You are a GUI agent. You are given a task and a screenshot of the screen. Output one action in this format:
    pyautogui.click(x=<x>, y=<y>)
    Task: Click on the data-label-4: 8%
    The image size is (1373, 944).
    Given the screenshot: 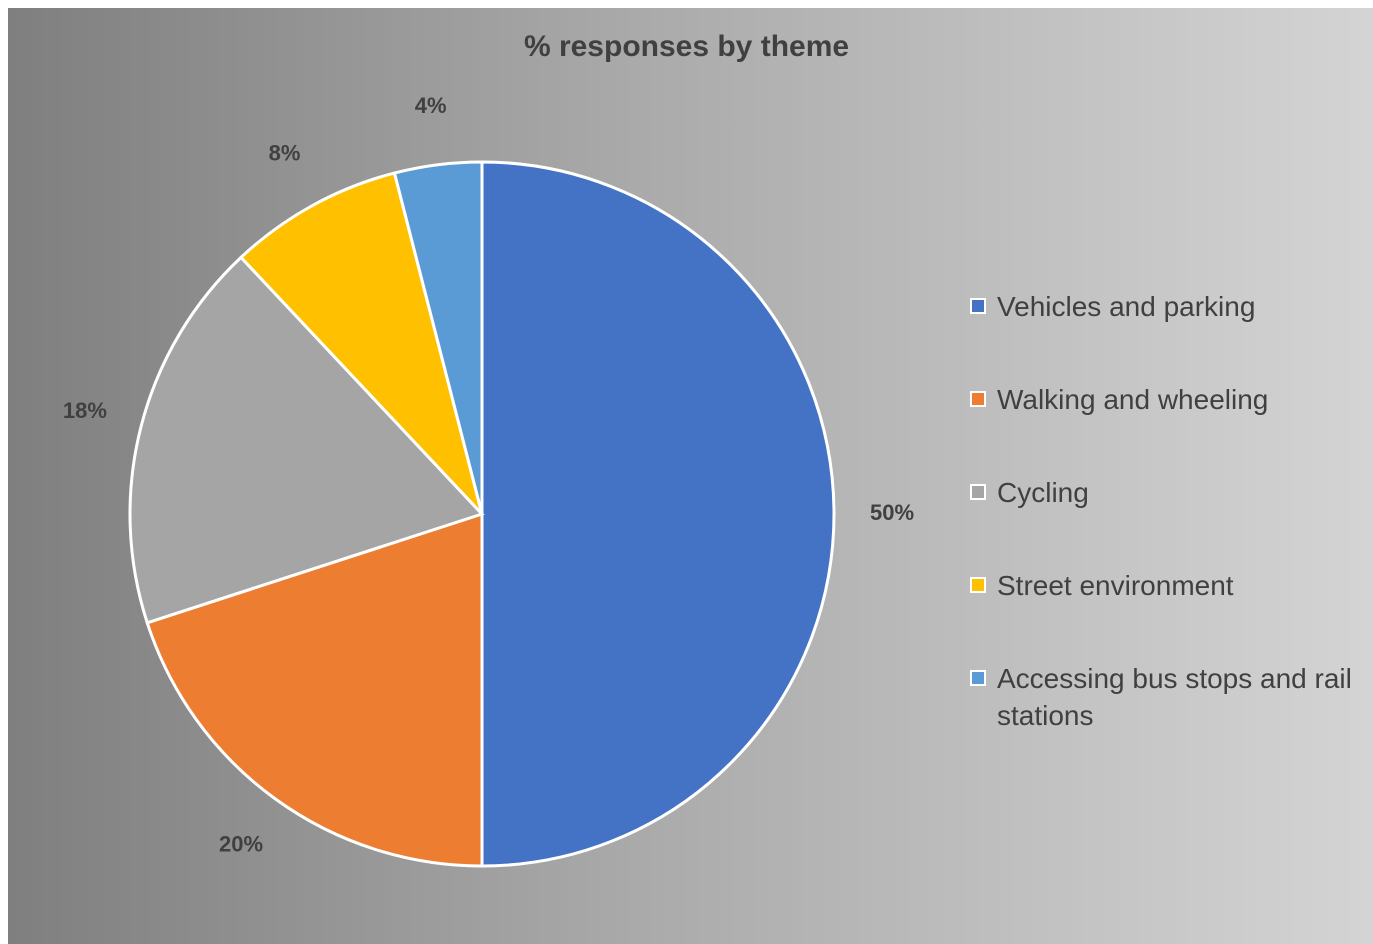 What is the action you would take?
    pyautogui.click(x=285, y=153)
    